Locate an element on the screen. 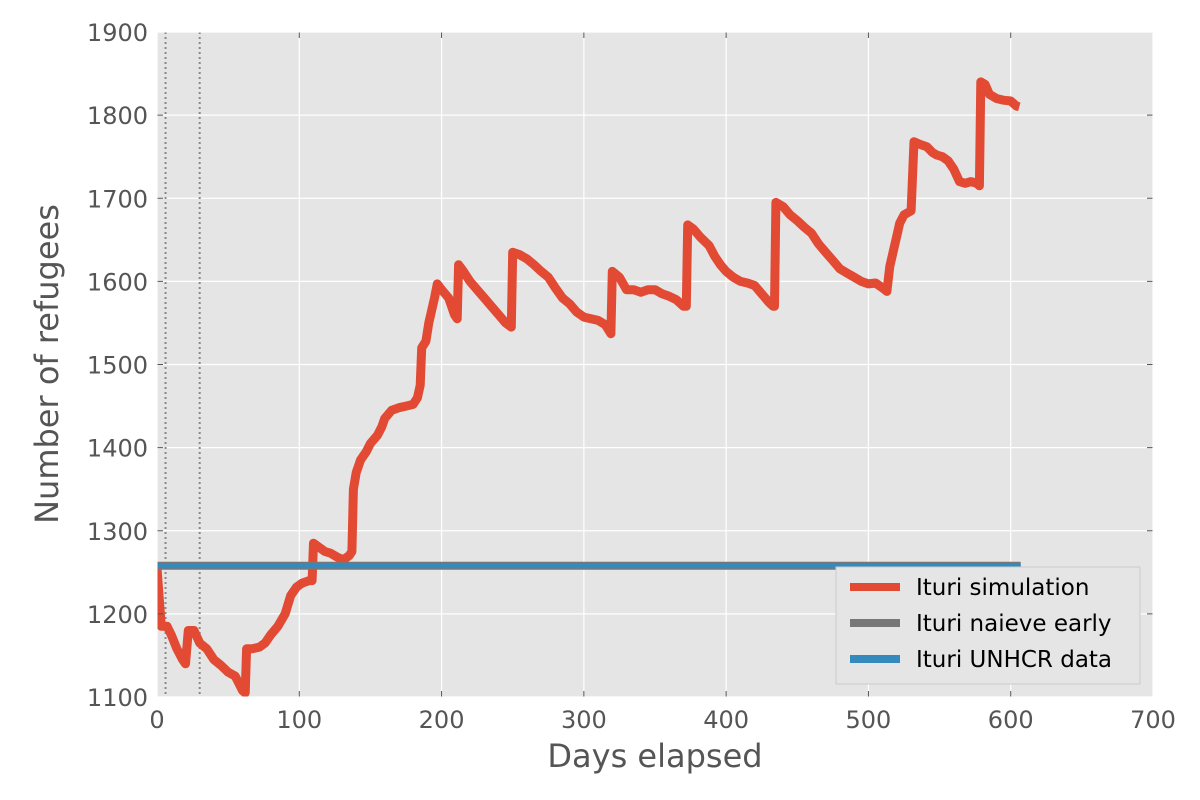 Image resolution: width=1200 pixels, height=800 pixels. y-tick-label: 1300 is located at coordinates (117, 532).